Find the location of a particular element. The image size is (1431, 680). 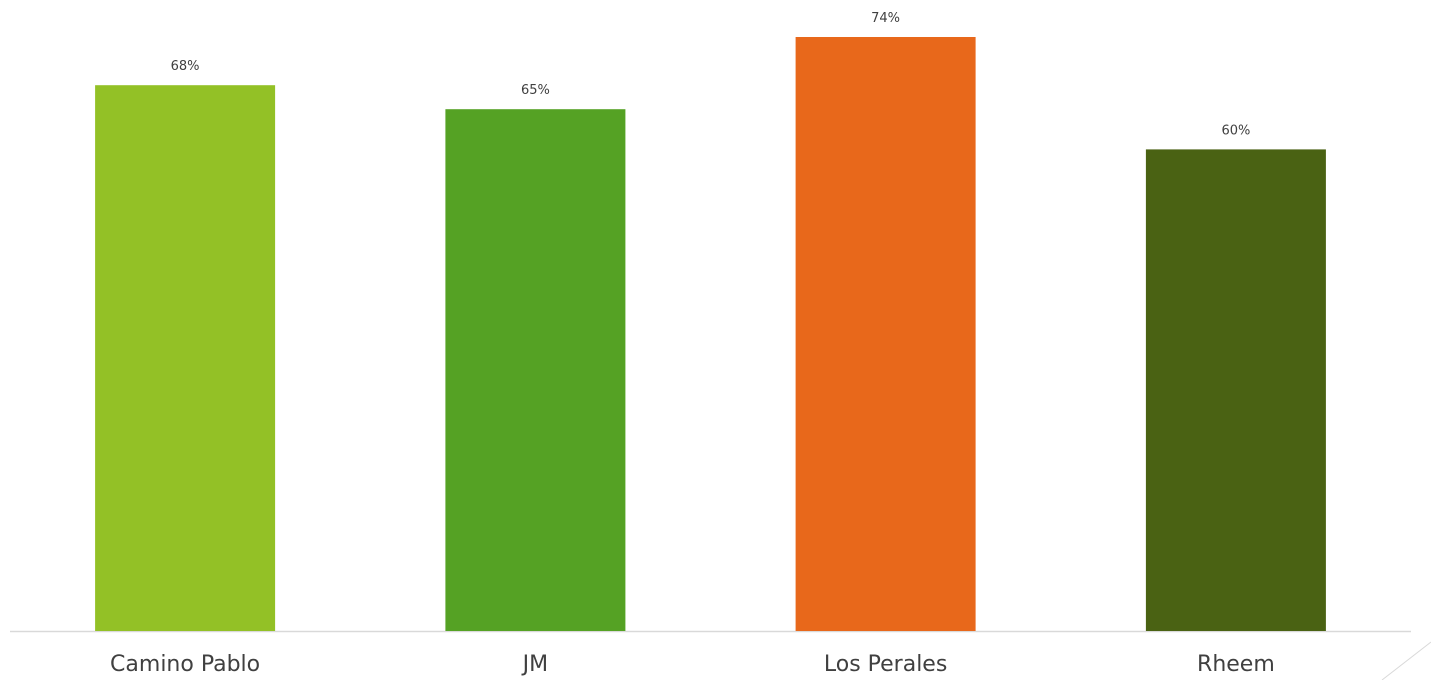

slide-corner-decoration is located at coordinates (1406, 660).